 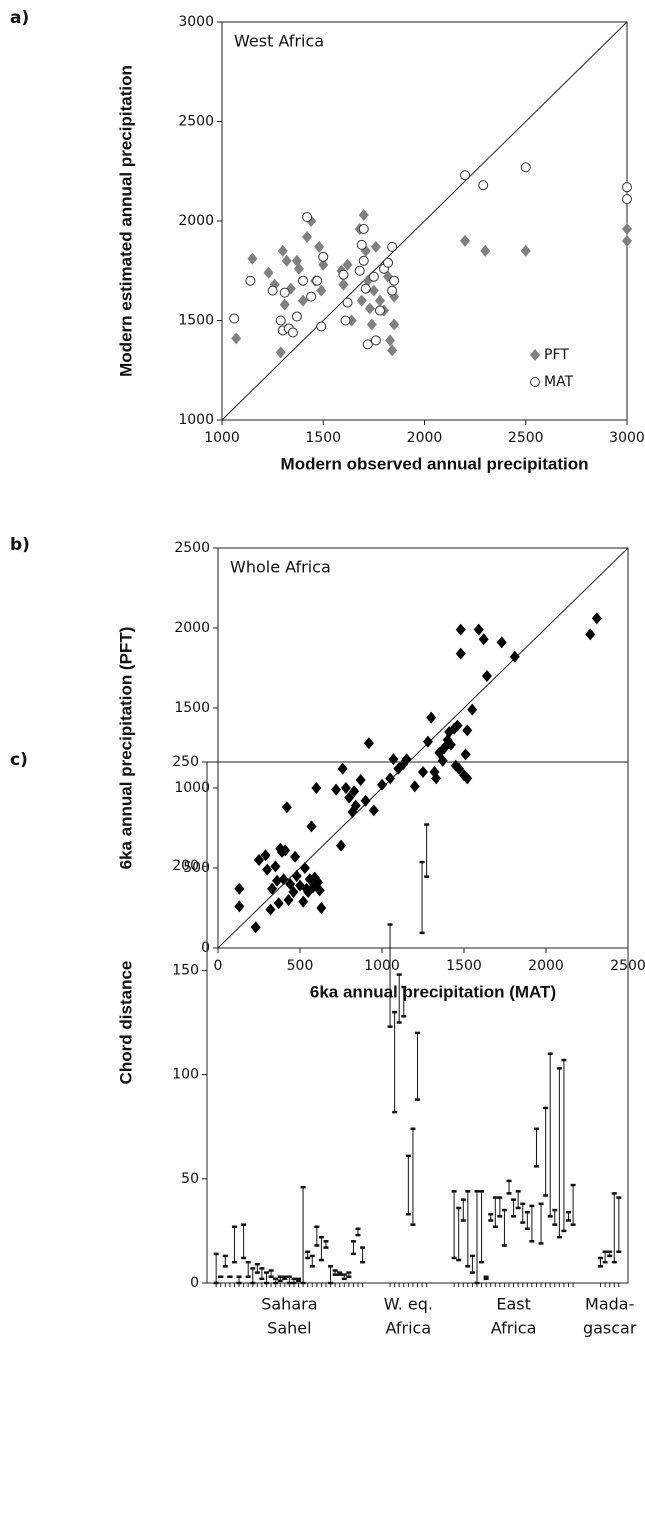 What do you see at coordinates (300, 966) in the screenshot?
I see `x-tick-label: 500` at bounding box center [300, 966].